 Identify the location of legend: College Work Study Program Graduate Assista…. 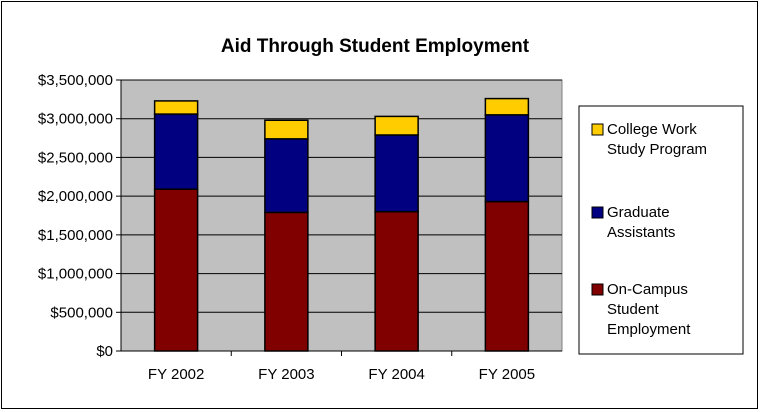
(661, 230).